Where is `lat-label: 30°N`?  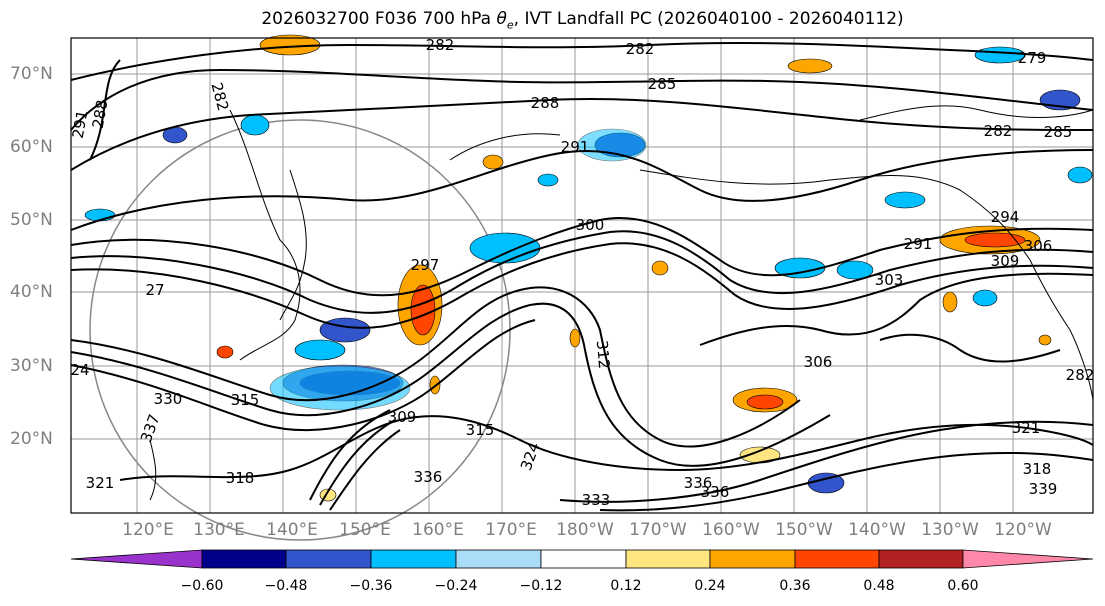 lat-label: 30°N is located at coordinates (31, 366).